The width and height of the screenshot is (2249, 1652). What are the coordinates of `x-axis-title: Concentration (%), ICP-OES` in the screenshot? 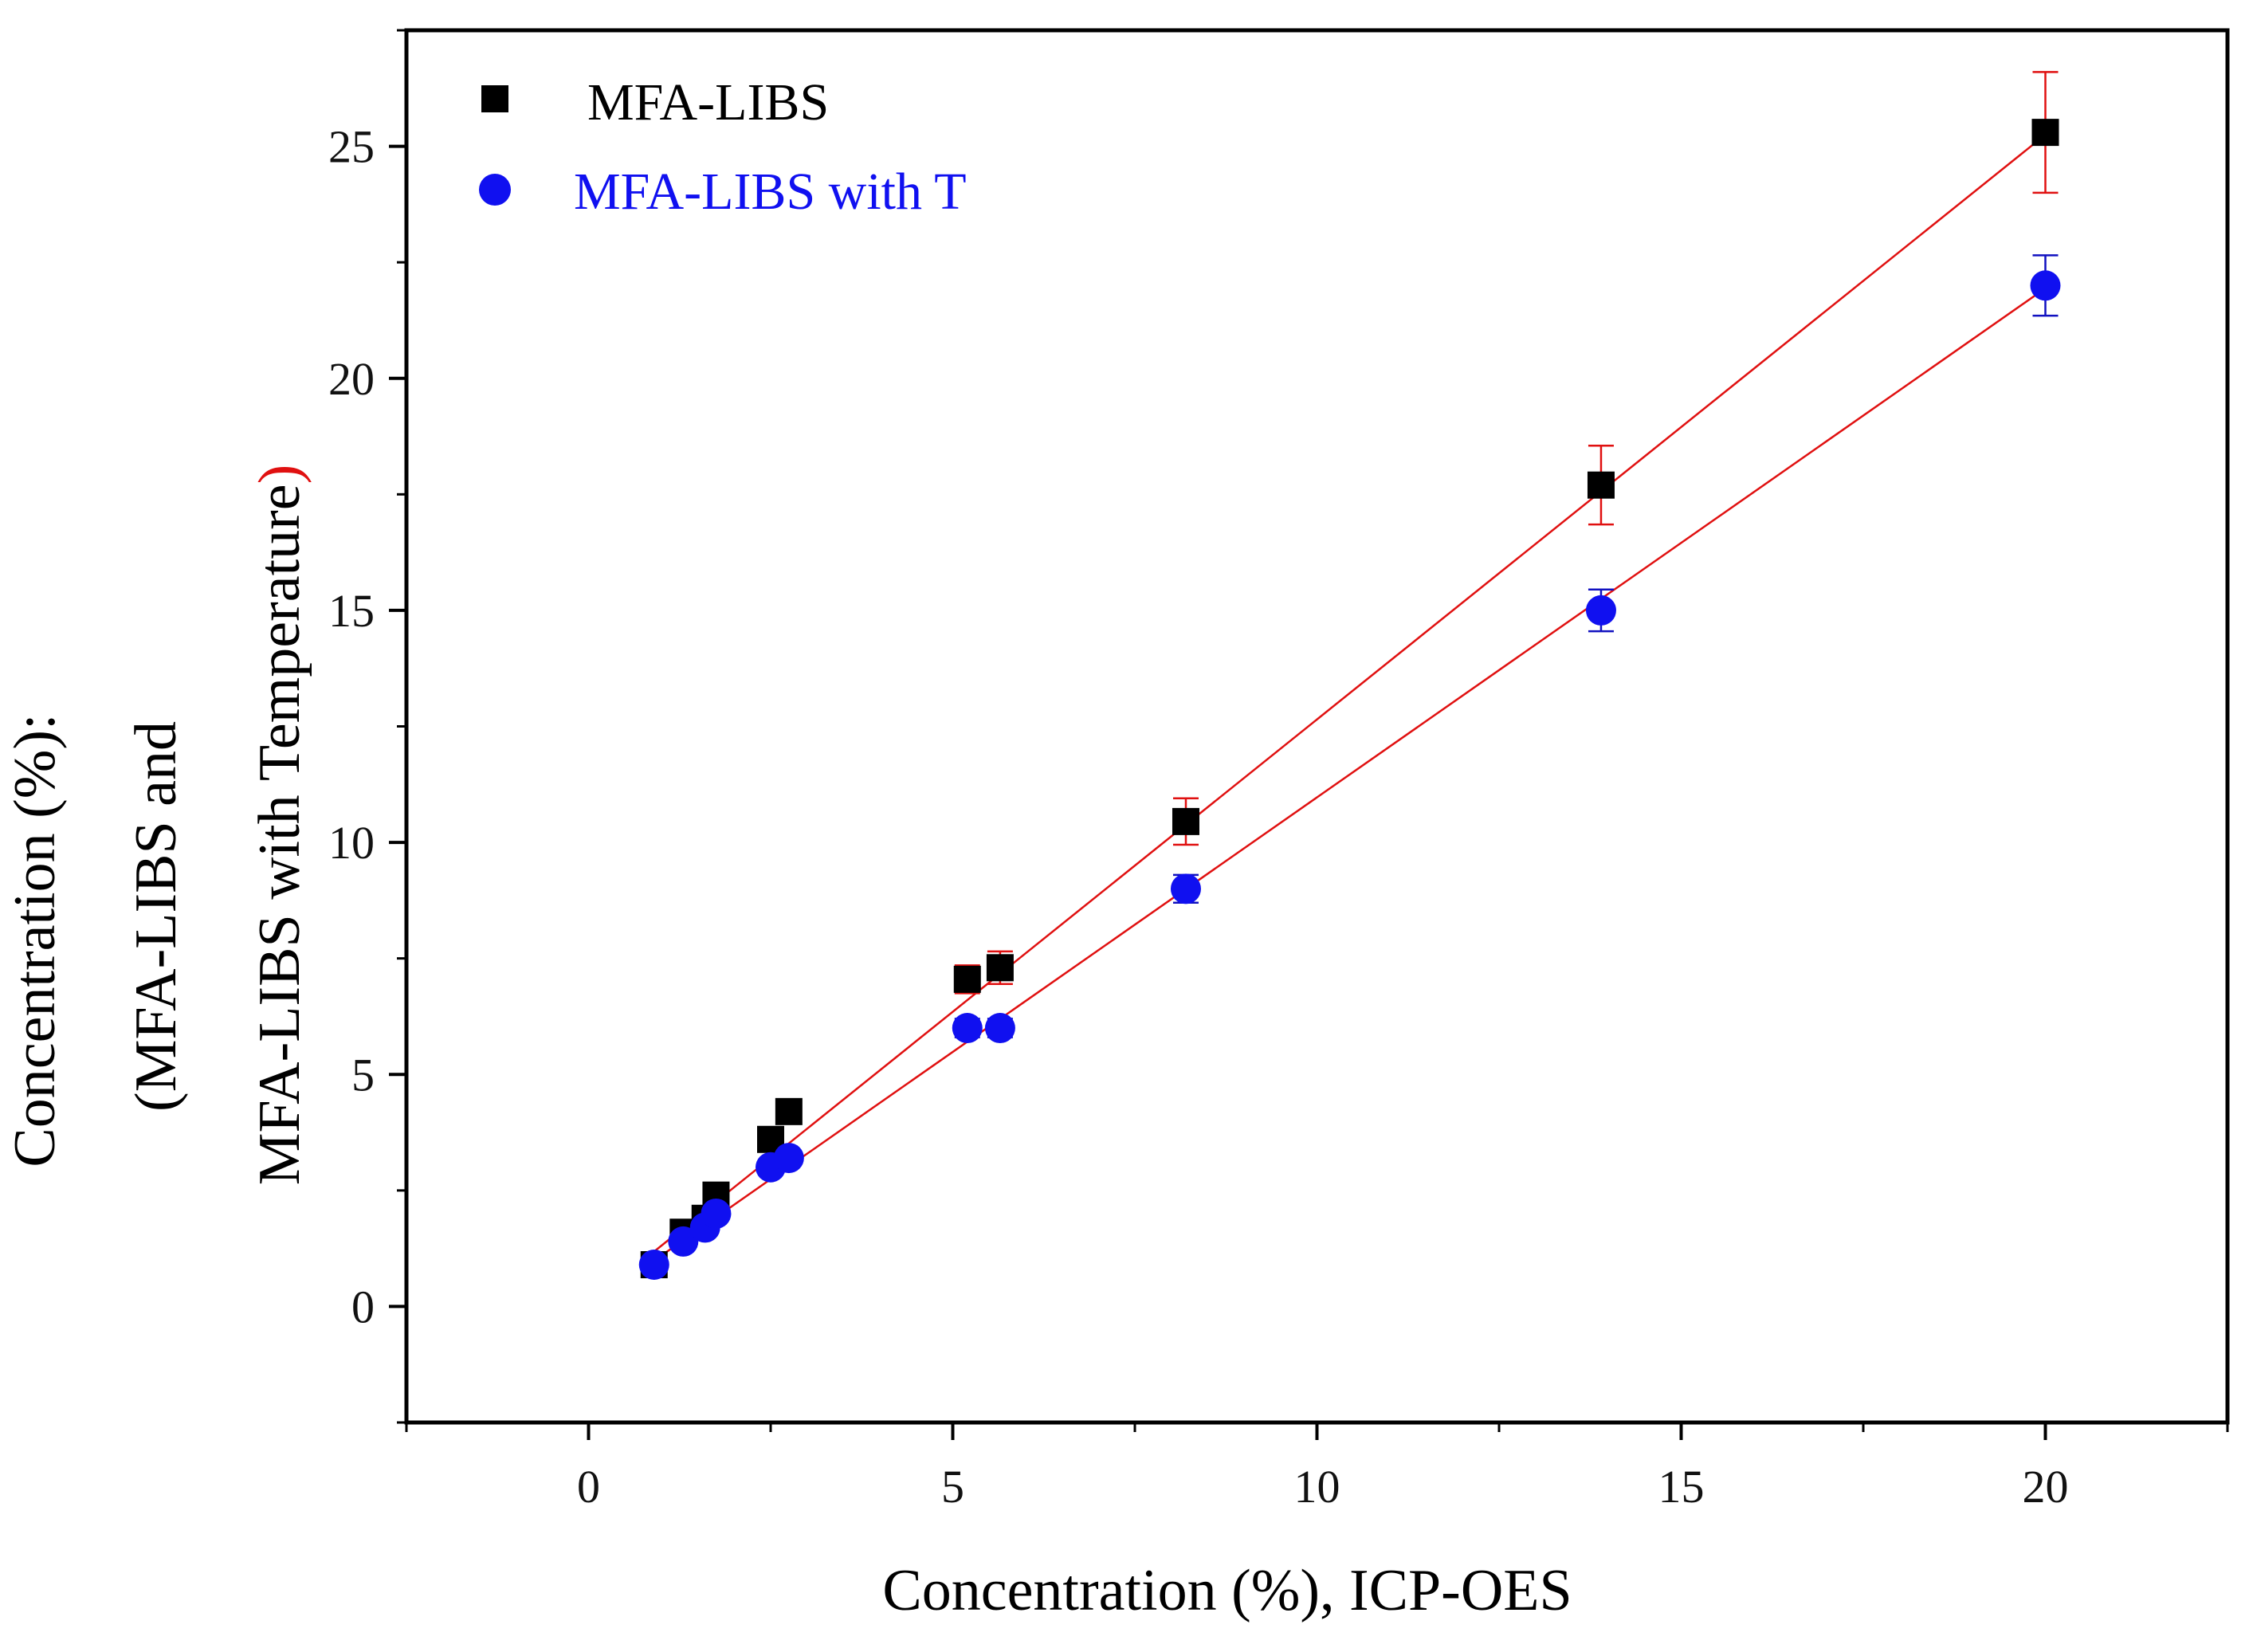 It's located at (1227, 1590).